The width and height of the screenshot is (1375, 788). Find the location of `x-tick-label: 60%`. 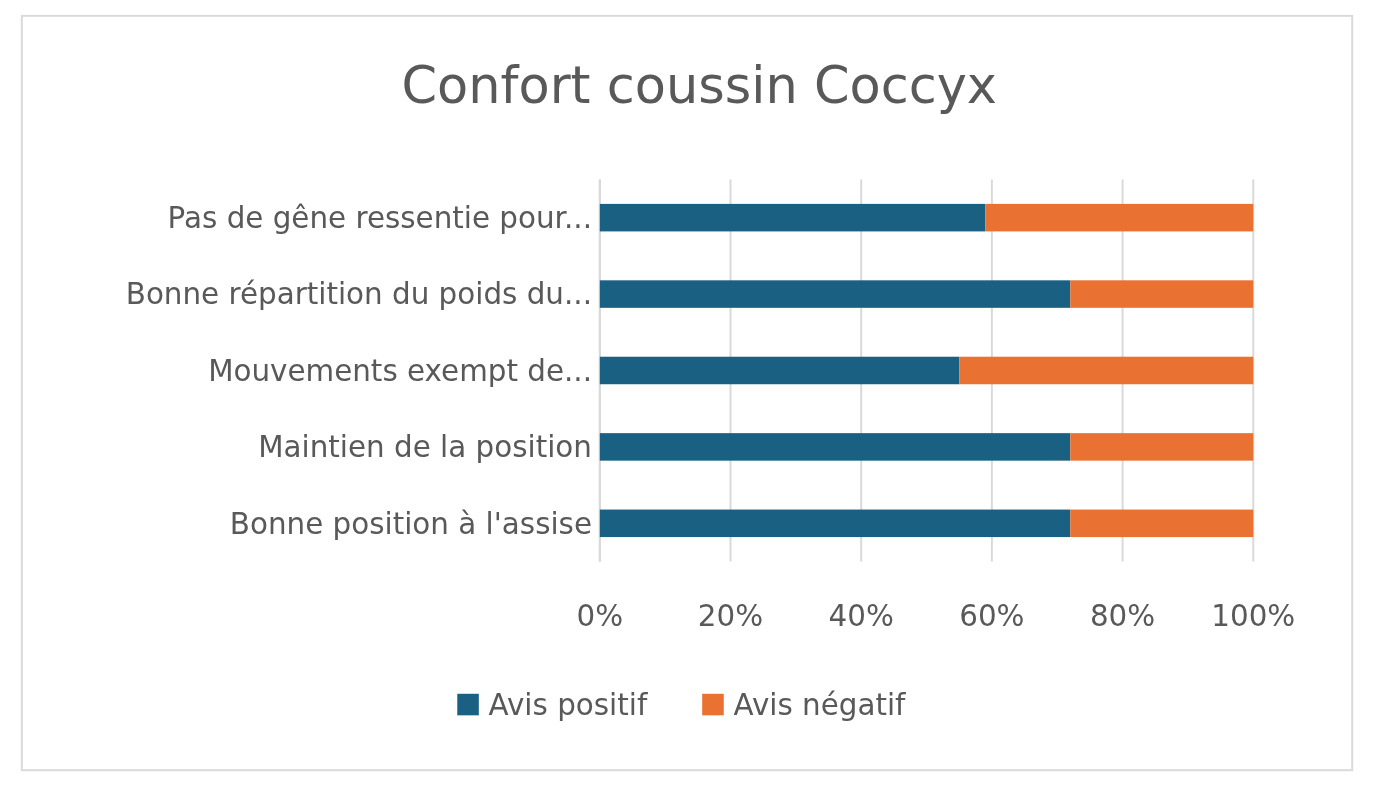

x-tick-label: 60% is located at coordinates (992, 615).